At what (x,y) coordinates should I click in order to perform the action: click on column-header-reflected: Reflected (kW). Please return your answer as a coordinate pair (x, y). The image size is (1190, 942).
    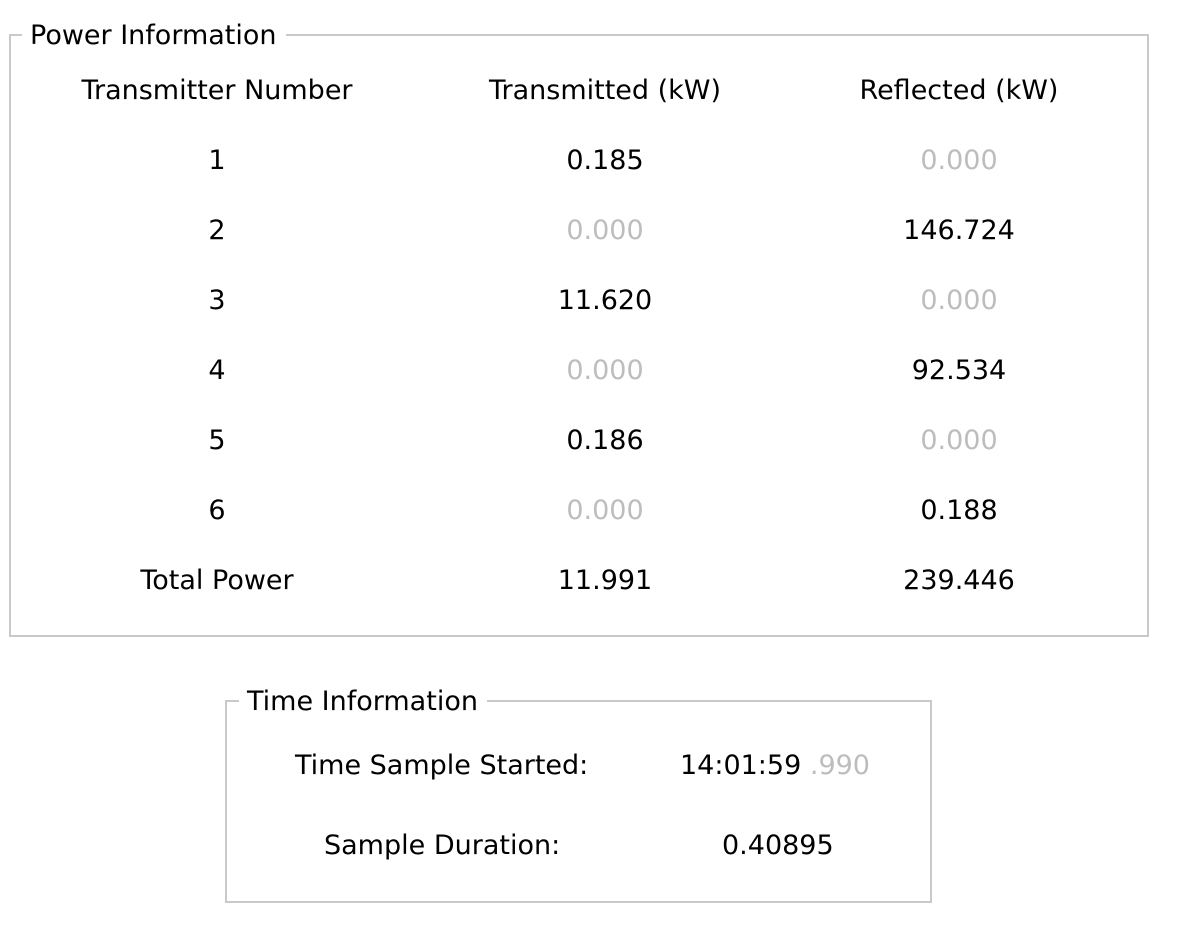
    Looking at the image, I should click on (959, 90).